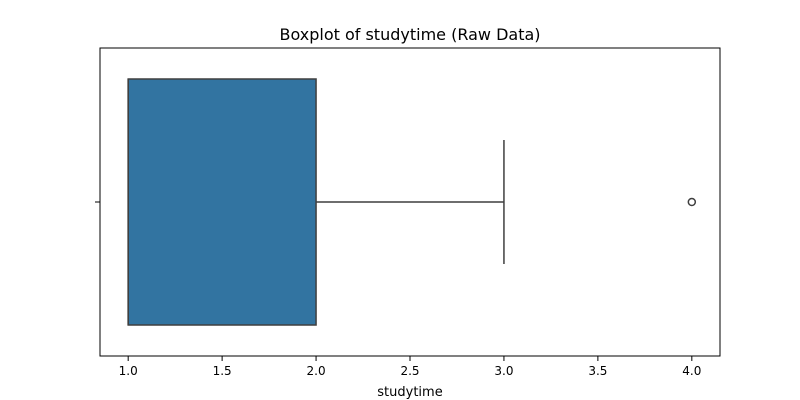  I want to click on x-tick-label: 3.0, so click(503, 371).